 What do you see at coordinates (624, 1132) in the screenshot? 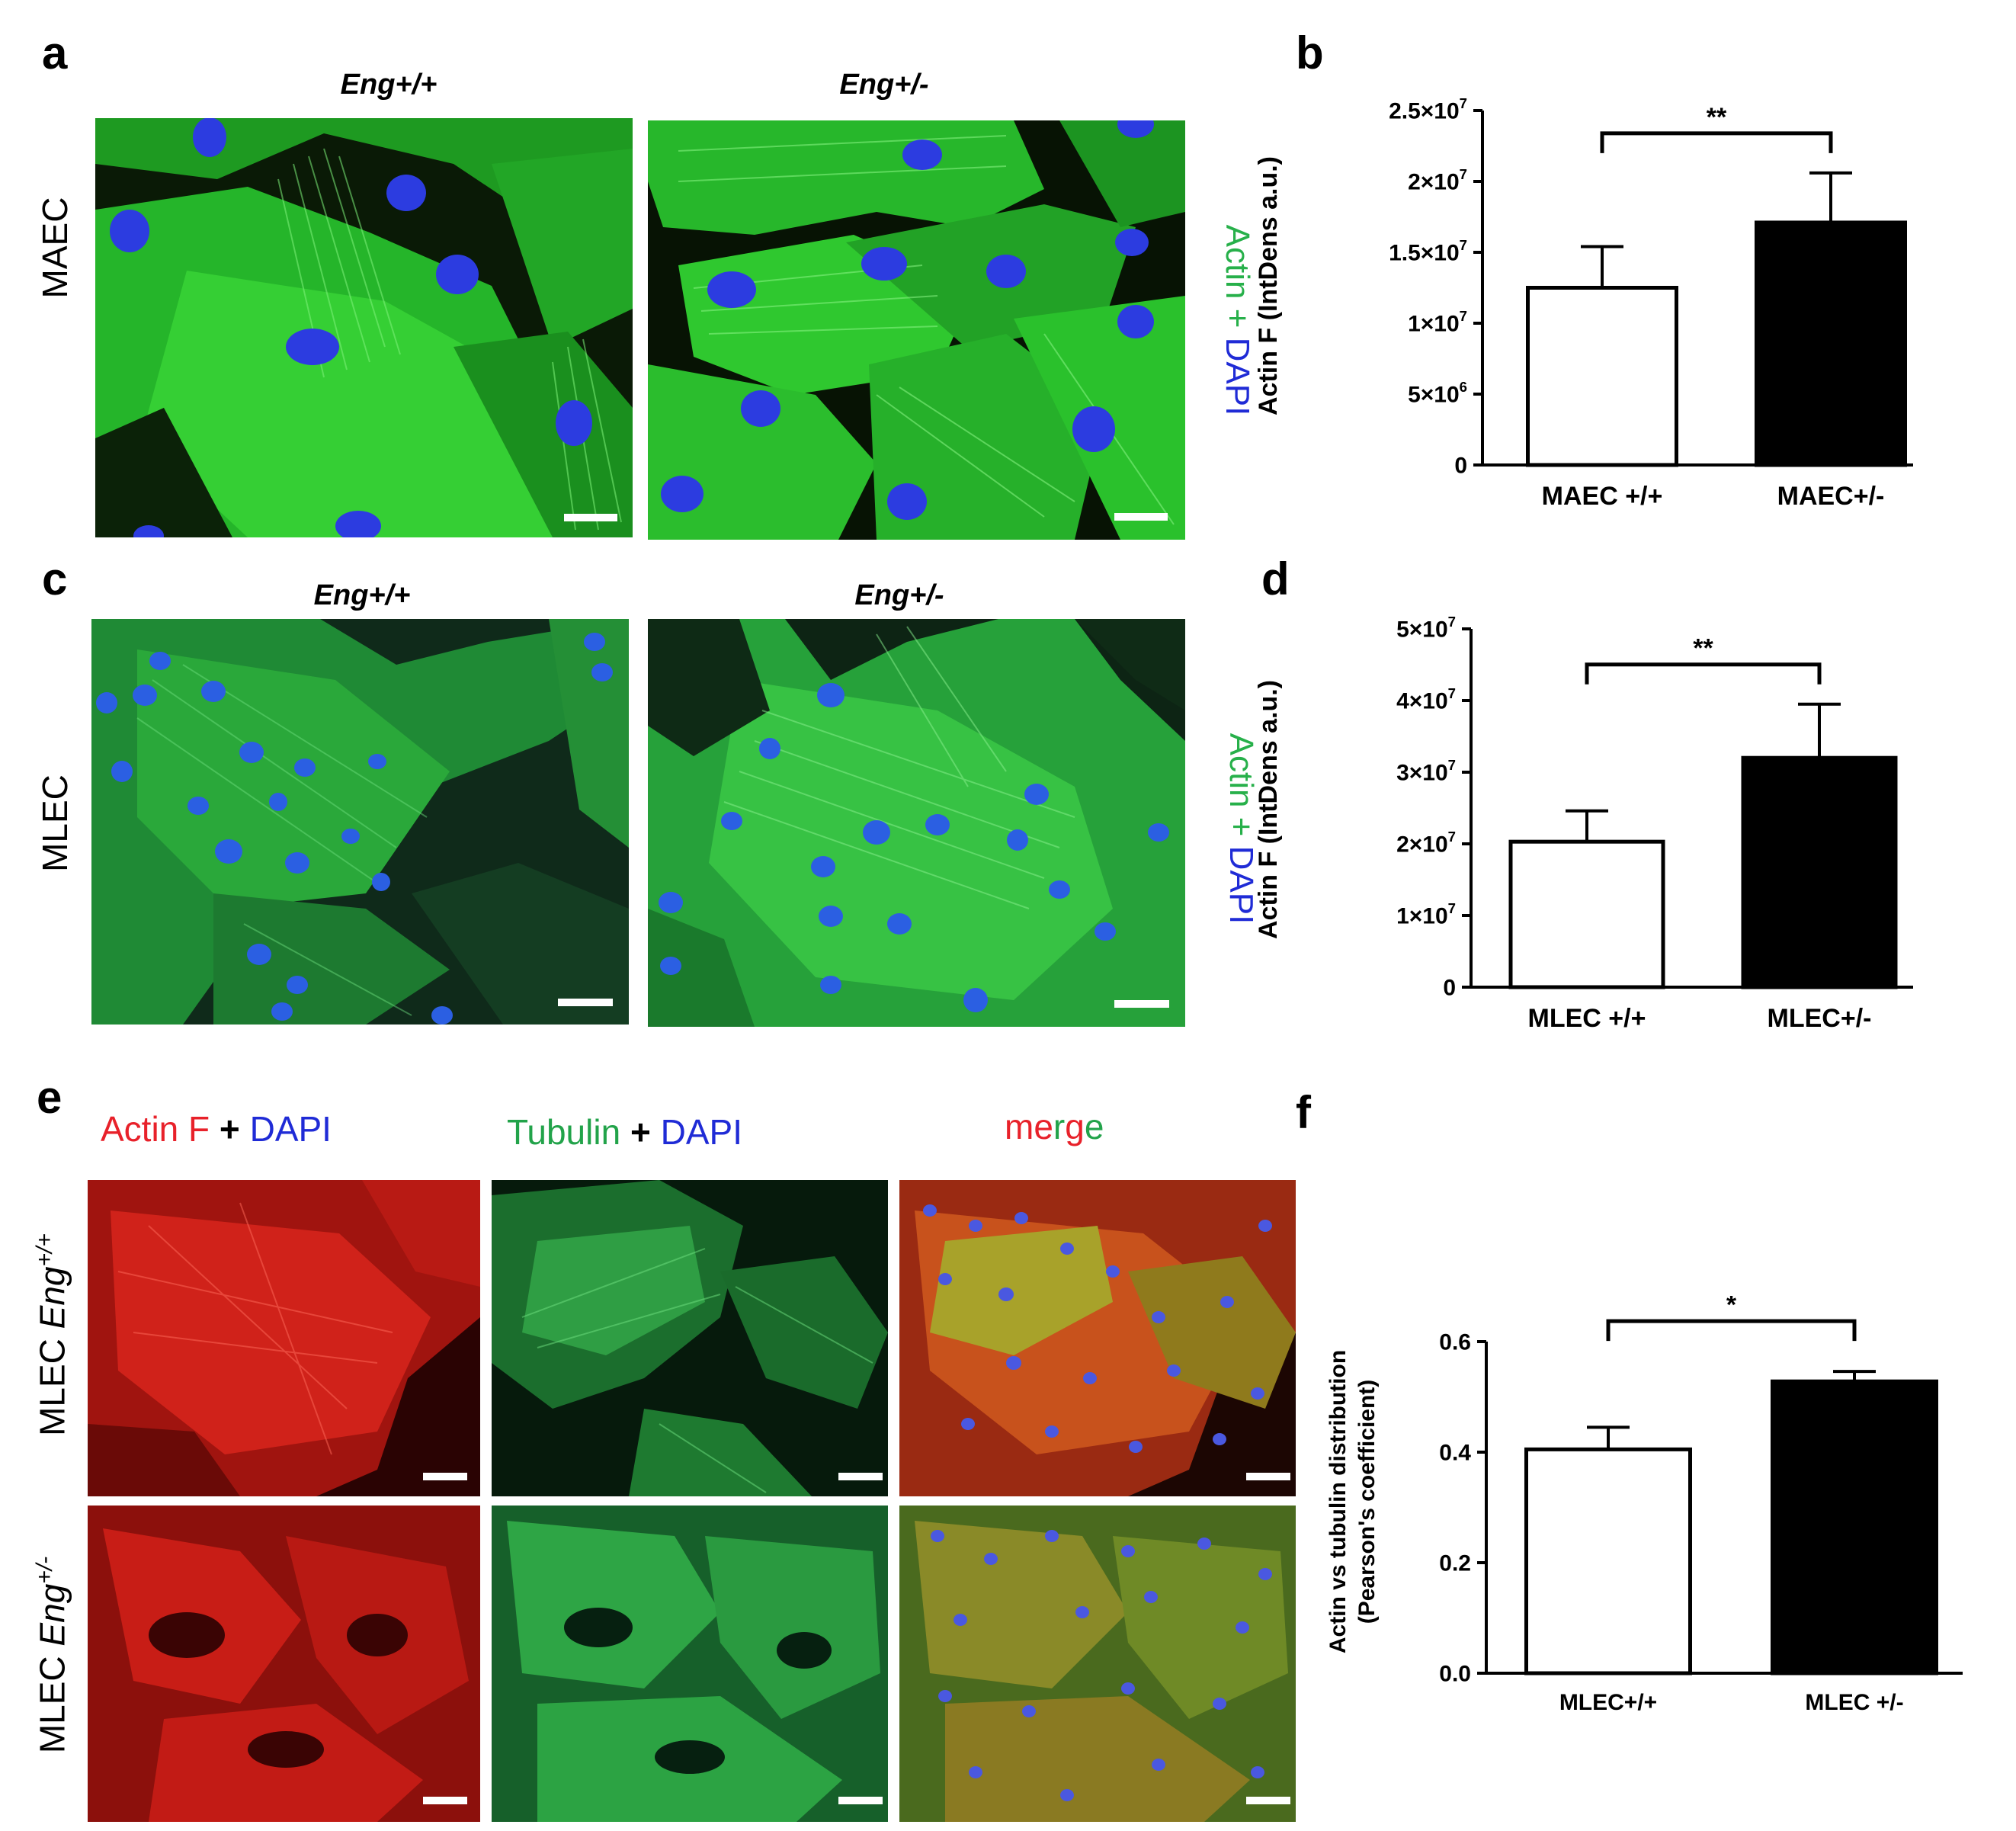
I see `legend-tubulin-dapi: Tubulin + DAPI` at bounding box center [624, 1132].